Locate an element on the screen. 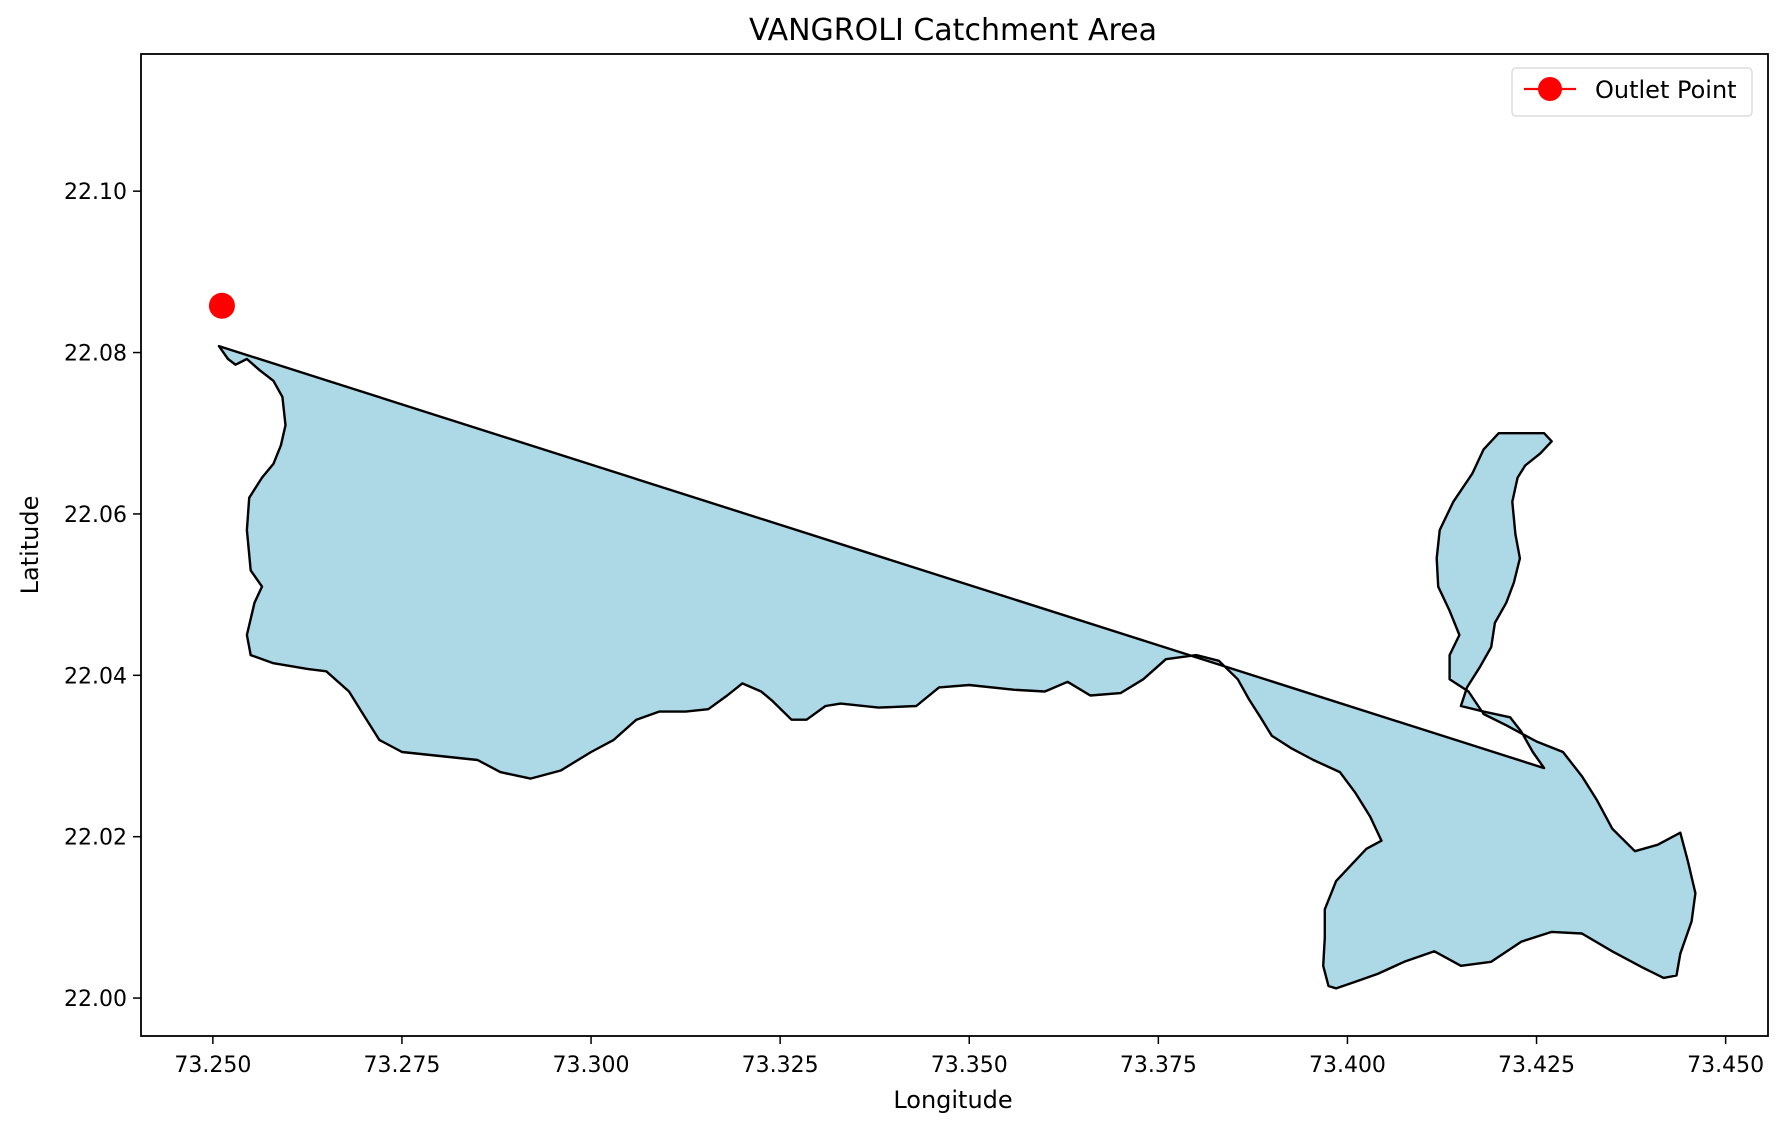 This screenshot has width=1777, height=1126. y-tick-label: 22.06 is located at coordinates (95, 515).